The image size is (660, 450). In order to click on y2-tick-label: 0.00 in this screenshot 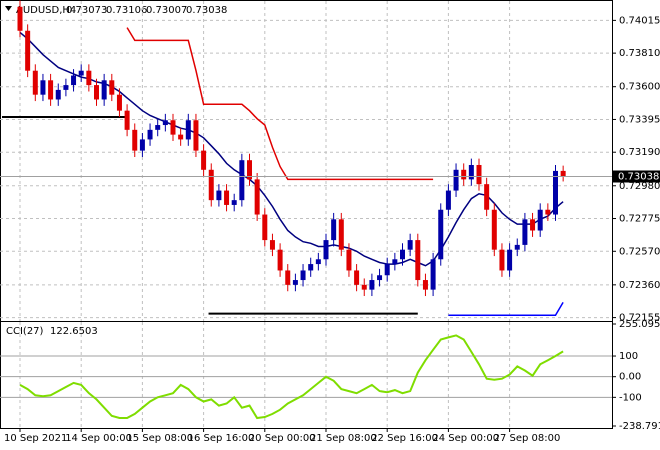, I will do `click(630, 377)`.